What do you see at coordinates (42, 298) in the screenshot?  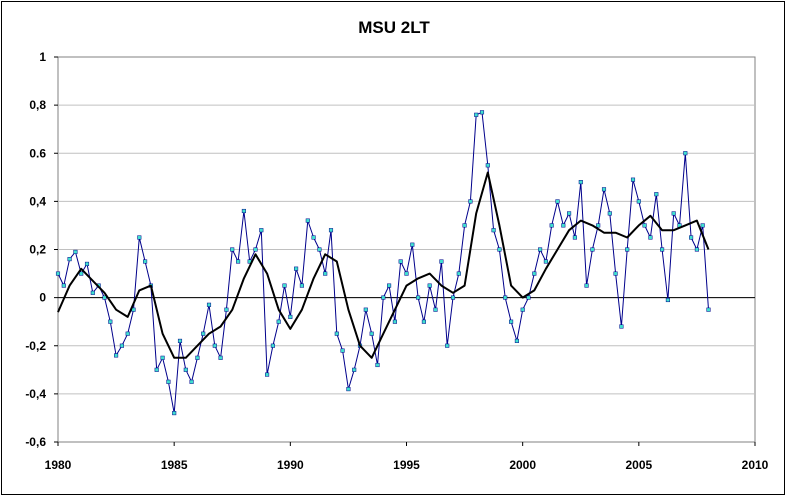 I see `y-tick-label-3: 0` at bounding box center [42, 298].